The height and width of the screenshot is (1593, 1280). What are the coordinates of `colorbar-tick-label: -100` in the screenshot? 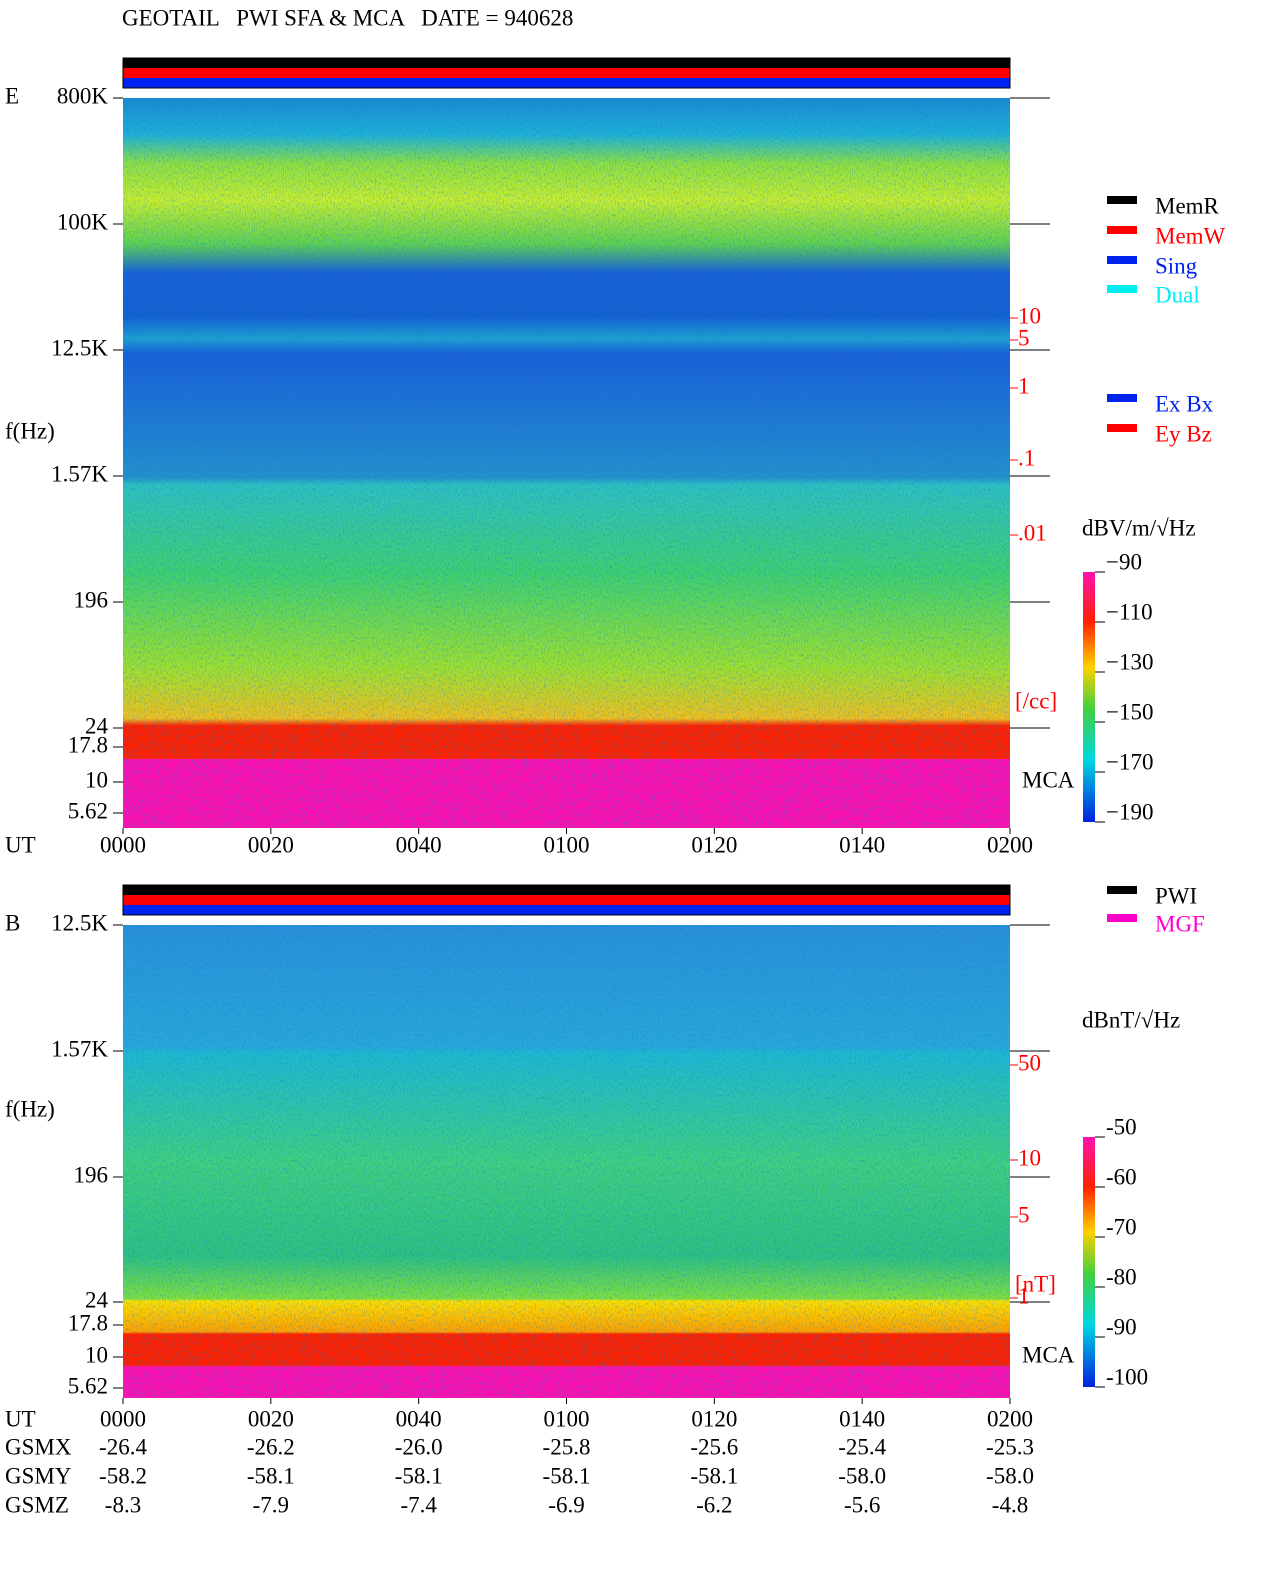 It's located at (1127, 1376).